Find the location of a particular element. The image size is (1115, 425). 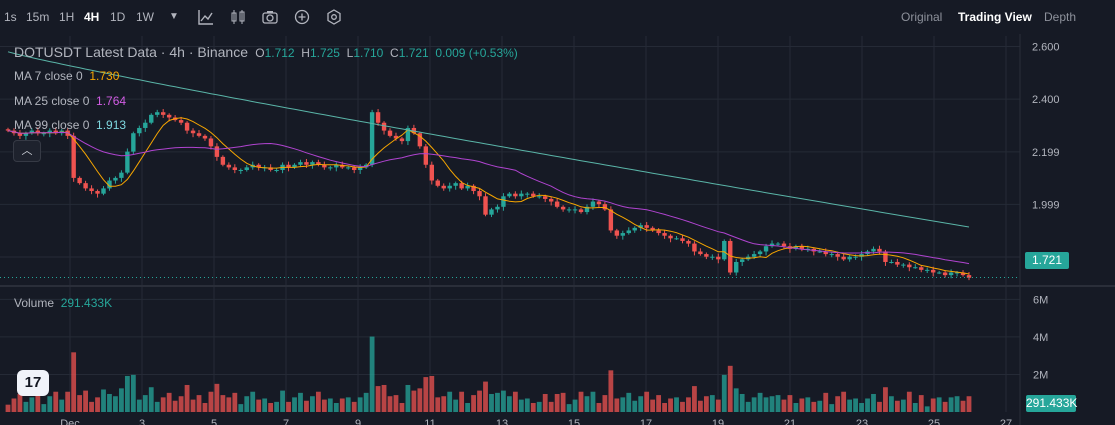

indicator-icon is located at coordinates (206, 17).